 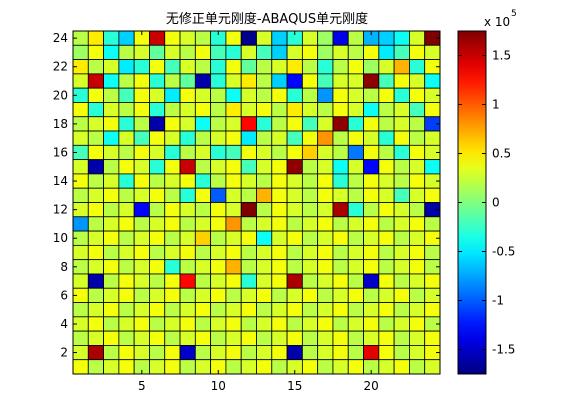 What do you see at coordinates (503, 252) in the screenshot?
I see `colorbar-tick-label: -0.5` at bounding box center [503, 252].